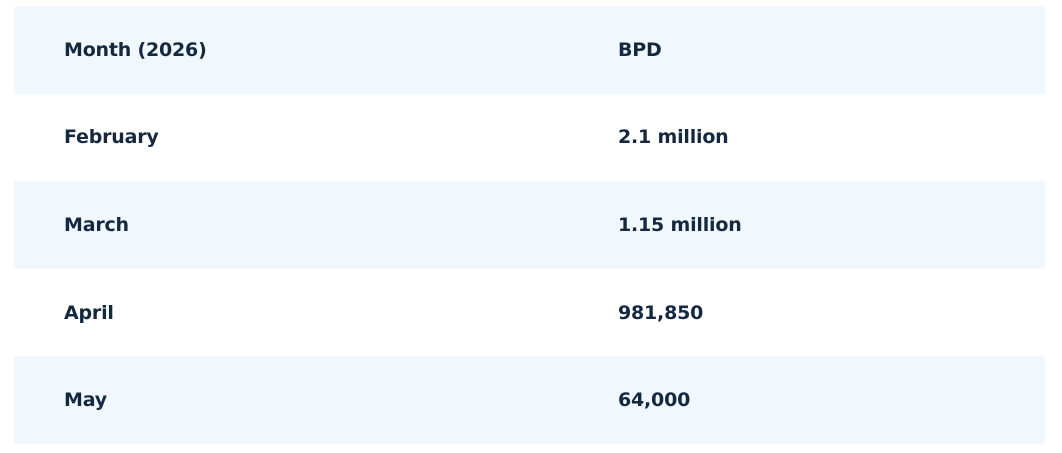 The height and width of the screenshot is (453, 1062). Describe the element at coordinates (135, 49) in the screenshot. I see `header-month: Month (2026)` at that location.